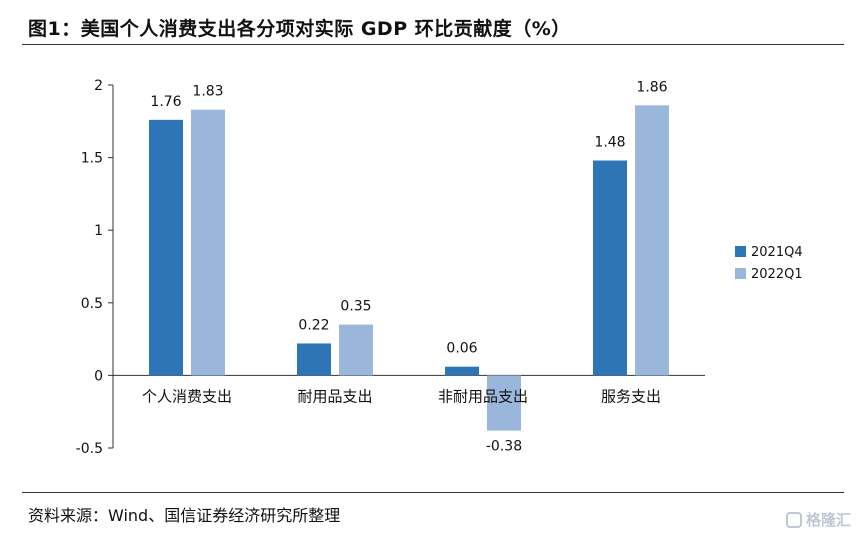  I want to click on source-divider, so click(433, 492).